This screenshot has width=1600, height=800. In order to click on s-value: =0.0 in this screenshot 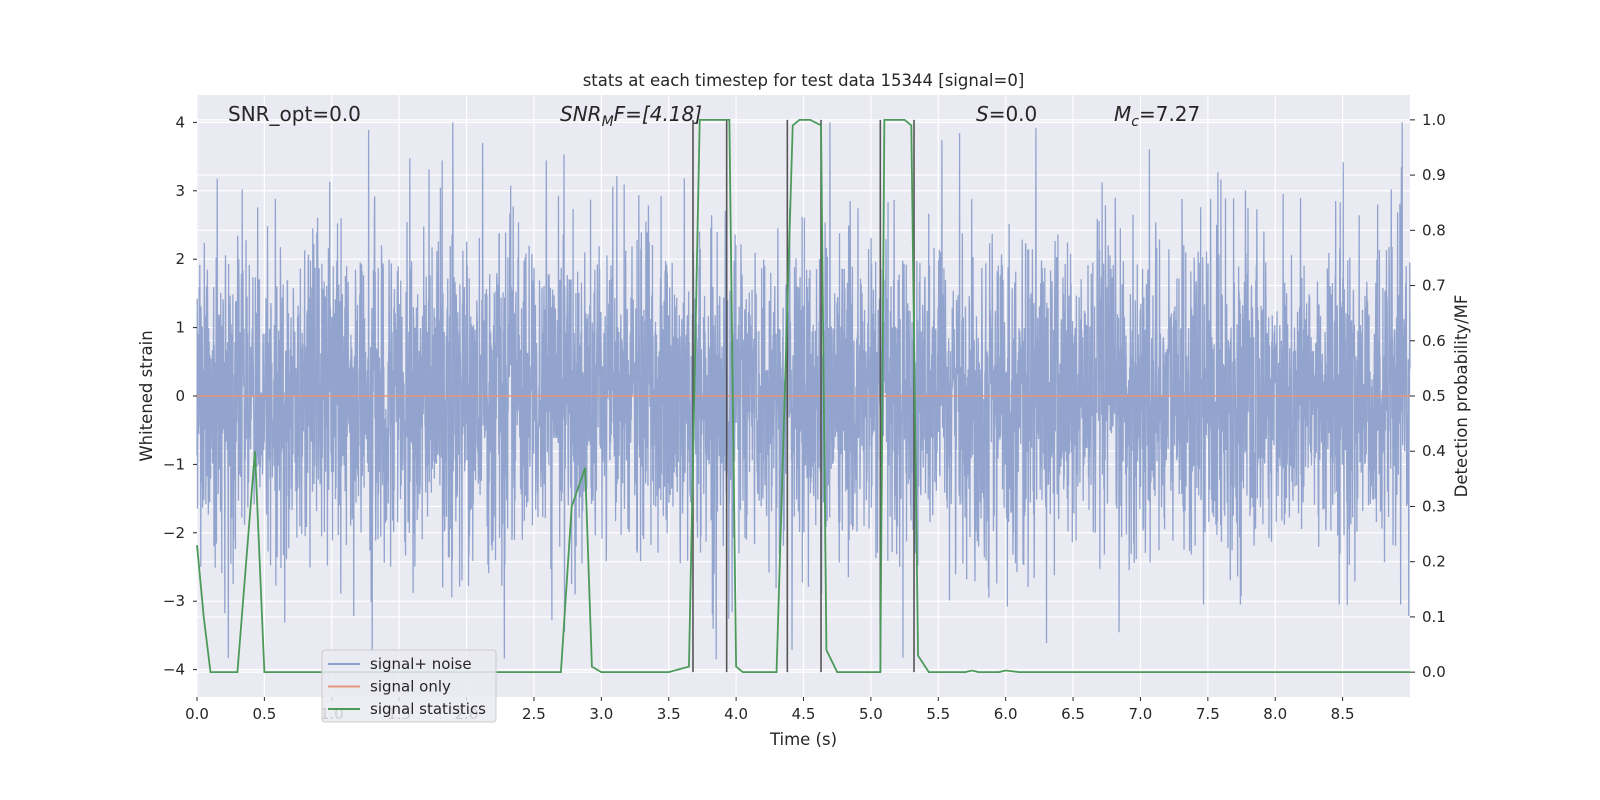, I will do `click(1013, 114)`.